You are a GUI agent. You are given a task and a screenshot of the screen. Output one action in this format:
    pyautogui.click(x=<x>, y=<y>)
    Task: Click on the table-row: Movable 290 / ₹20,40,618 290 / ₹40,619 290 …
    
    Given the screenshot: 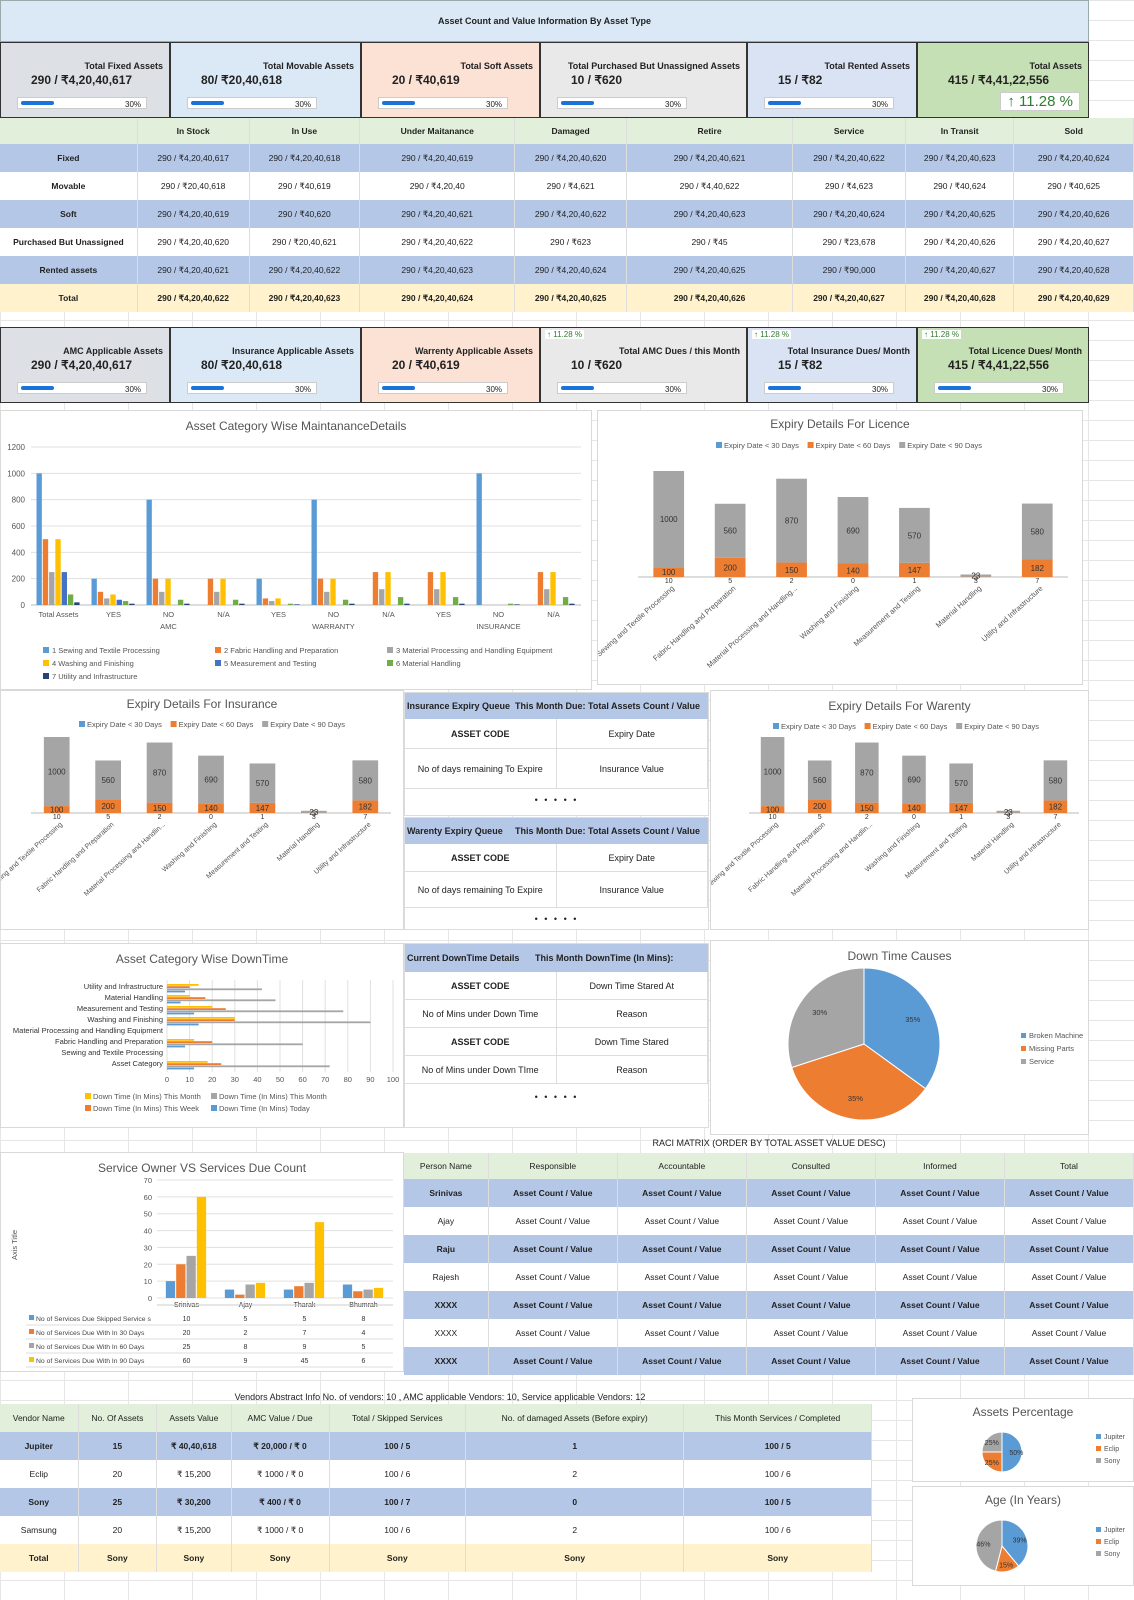 What is the action you would take?
    pyautogui.click(x=567, y=186)
    